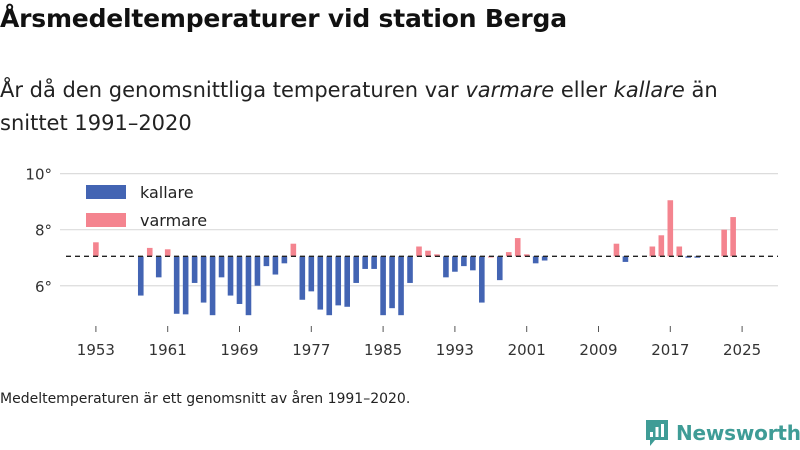 This screenshot has width=800, height=450. Describe the element at coordinates (670, 350) in the screenshot. I see `x-tick-label: 2017` at that location.